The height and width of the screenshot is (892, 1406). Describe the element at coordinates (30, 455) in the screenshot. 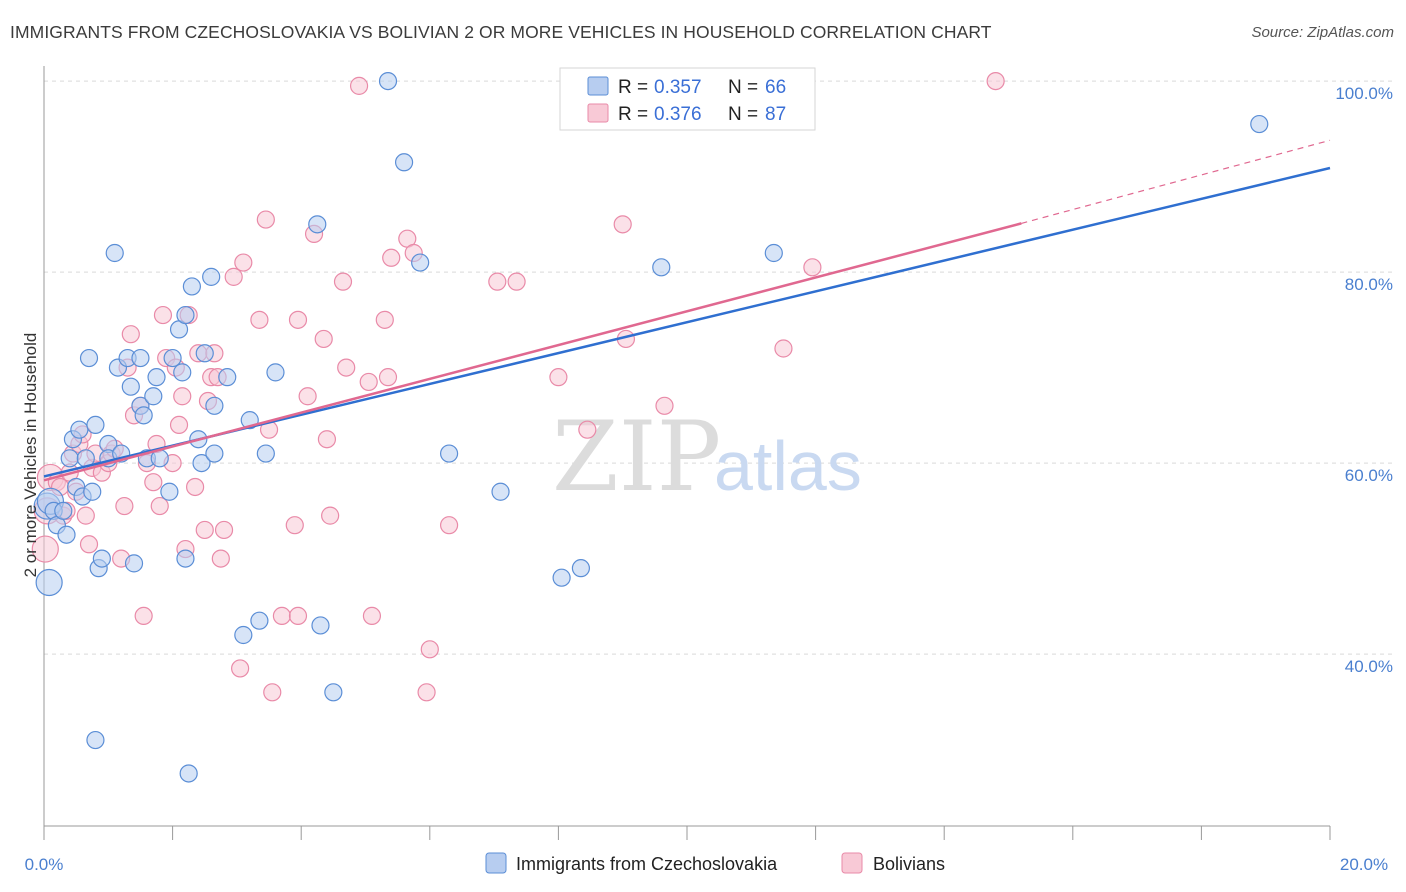

I see `y-axis-label: 2 or more Vehicles in Household` at that location.